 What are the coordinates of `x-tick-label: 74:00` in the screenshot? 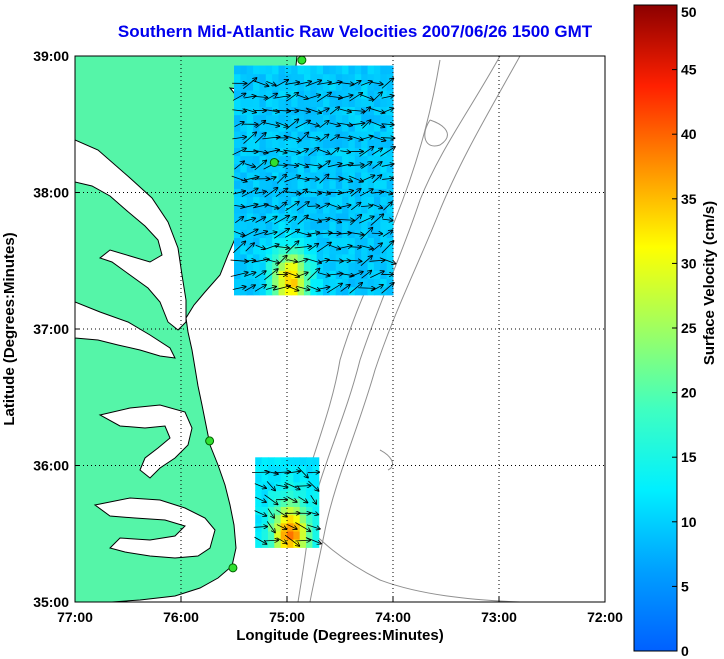 It's located at (393, 617).